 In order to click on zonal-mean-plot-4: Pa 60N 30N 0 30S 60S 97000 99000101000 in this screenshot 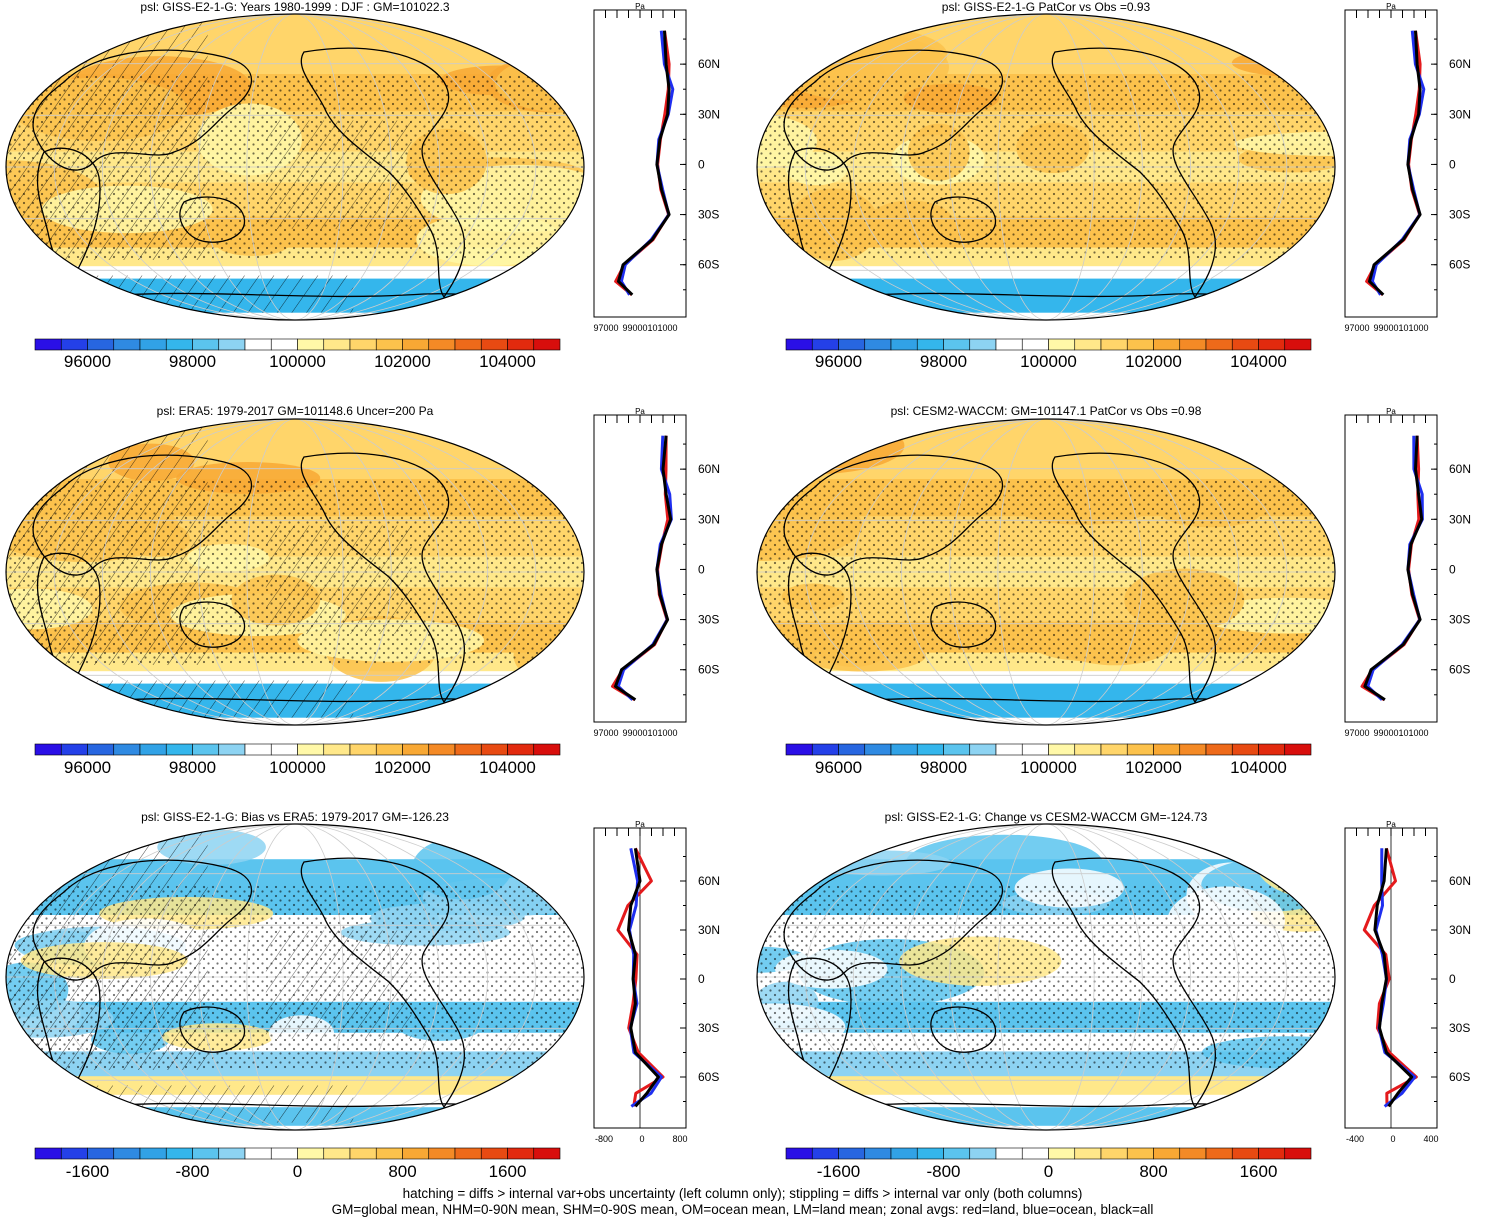, I will do `click(1407, 572)`.